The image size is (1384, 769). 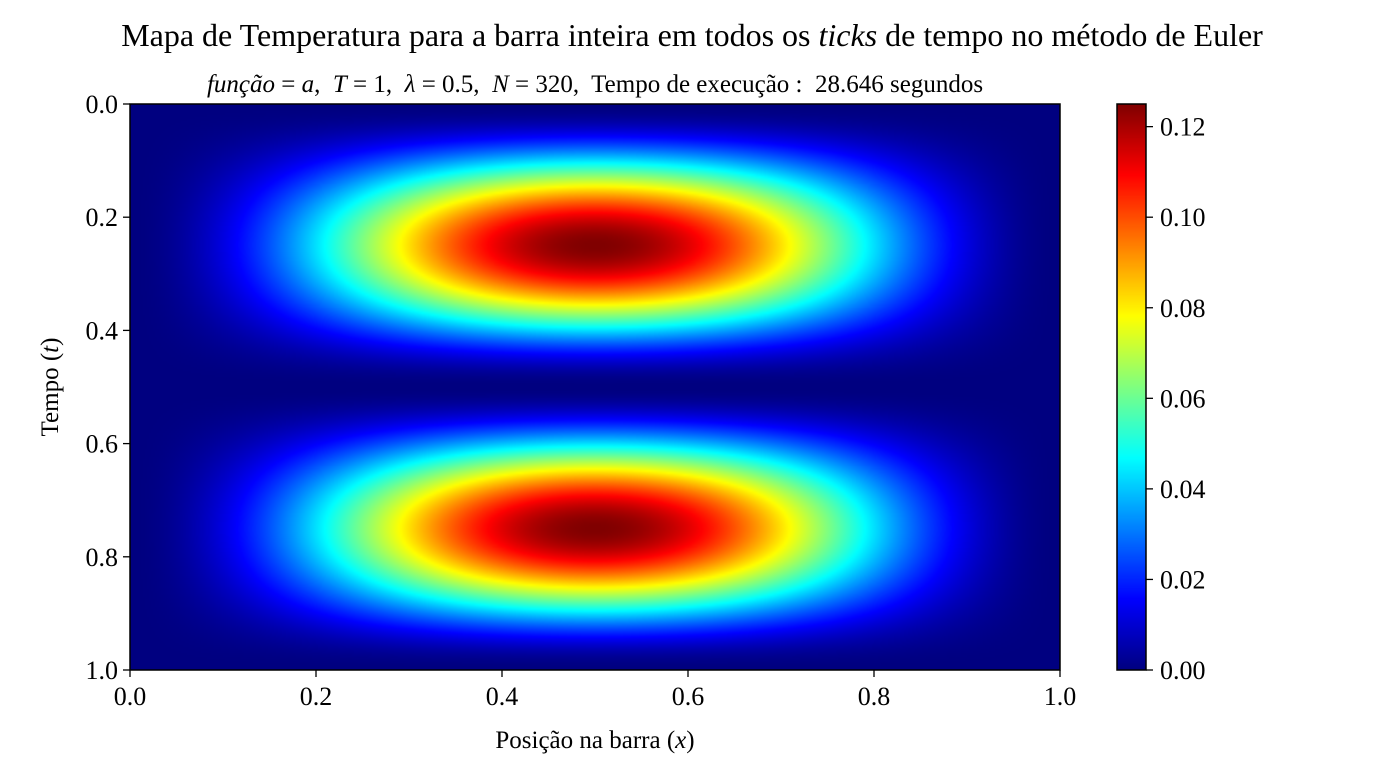 What do you see at coordinates (874, 696) in the screenshot?
I see `x-tick-label: 0.8` at bounding box center [874, 696].